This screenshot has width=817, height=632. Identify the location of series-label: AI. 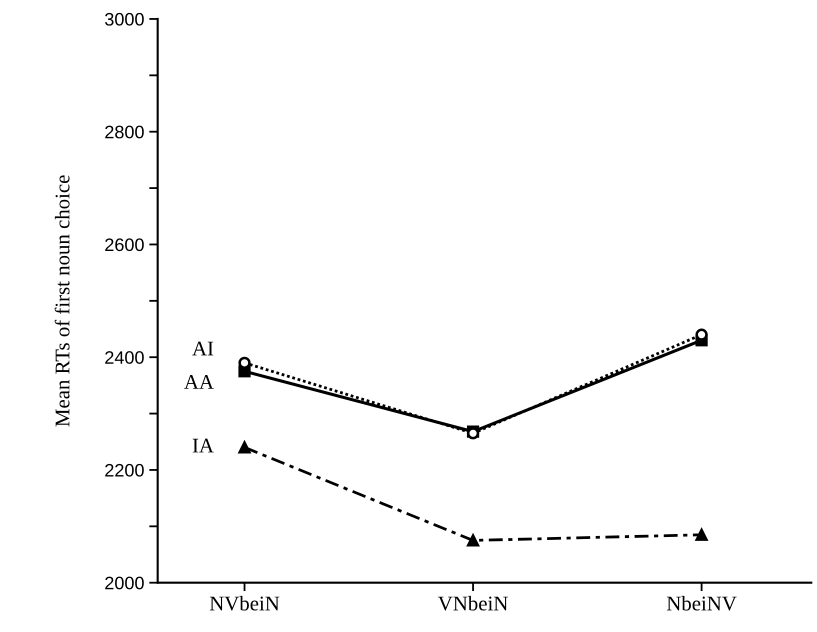
(203, 349).